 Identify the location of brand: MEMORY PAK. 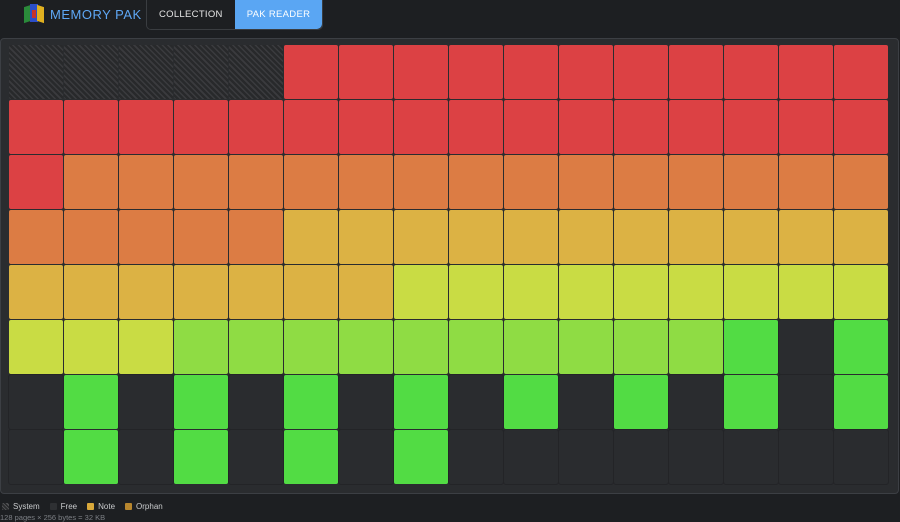
(83, 14).